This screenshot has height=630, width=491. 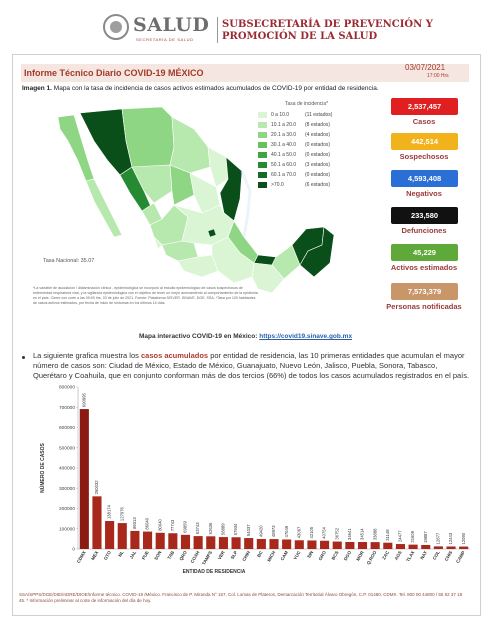 What do you see at coordinates (310, 554) in the screenshot?
I see `x-tick-label: SIN` at bounding box center [310, 554].